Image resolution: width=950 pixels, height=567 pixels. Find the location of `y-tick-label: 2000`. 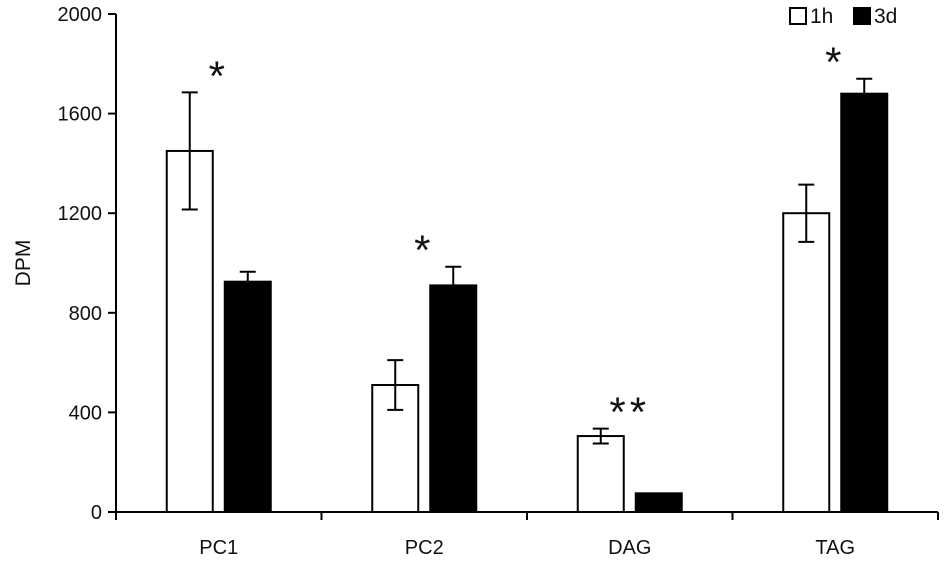

y-tick-label: 2000 is located at coordinates (80, 15).